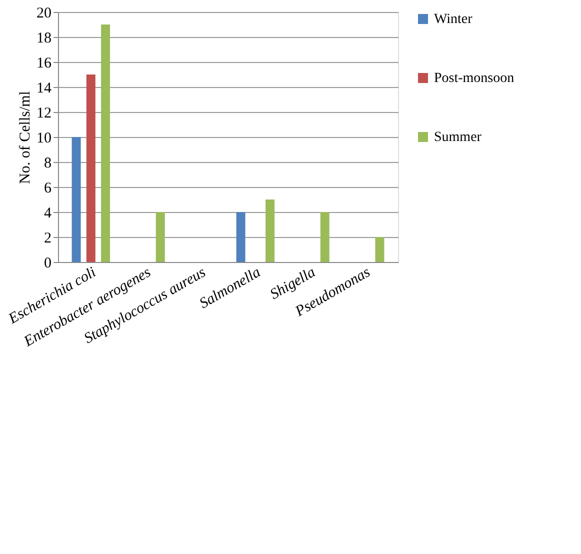 The height and width of the screenshot is (554, 581). I want to click on legend-label: Summer, so click(458, 137).